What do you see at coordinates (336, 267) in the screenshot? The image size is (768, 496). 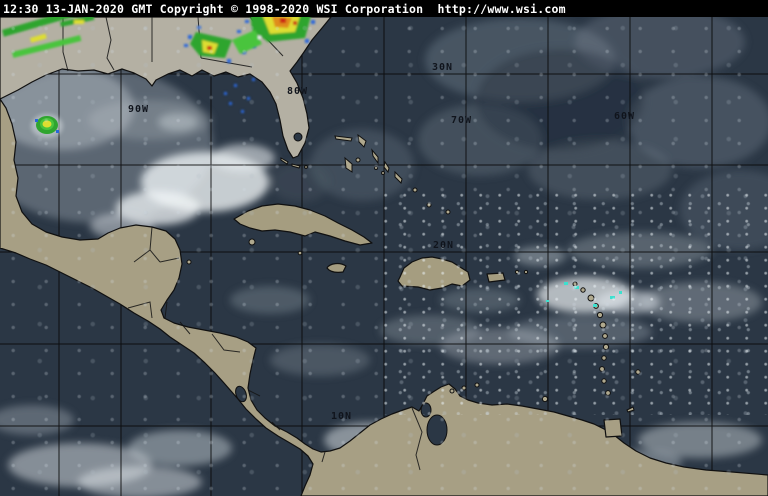 I see `jamaica-island` at bounding box center [336, 267].